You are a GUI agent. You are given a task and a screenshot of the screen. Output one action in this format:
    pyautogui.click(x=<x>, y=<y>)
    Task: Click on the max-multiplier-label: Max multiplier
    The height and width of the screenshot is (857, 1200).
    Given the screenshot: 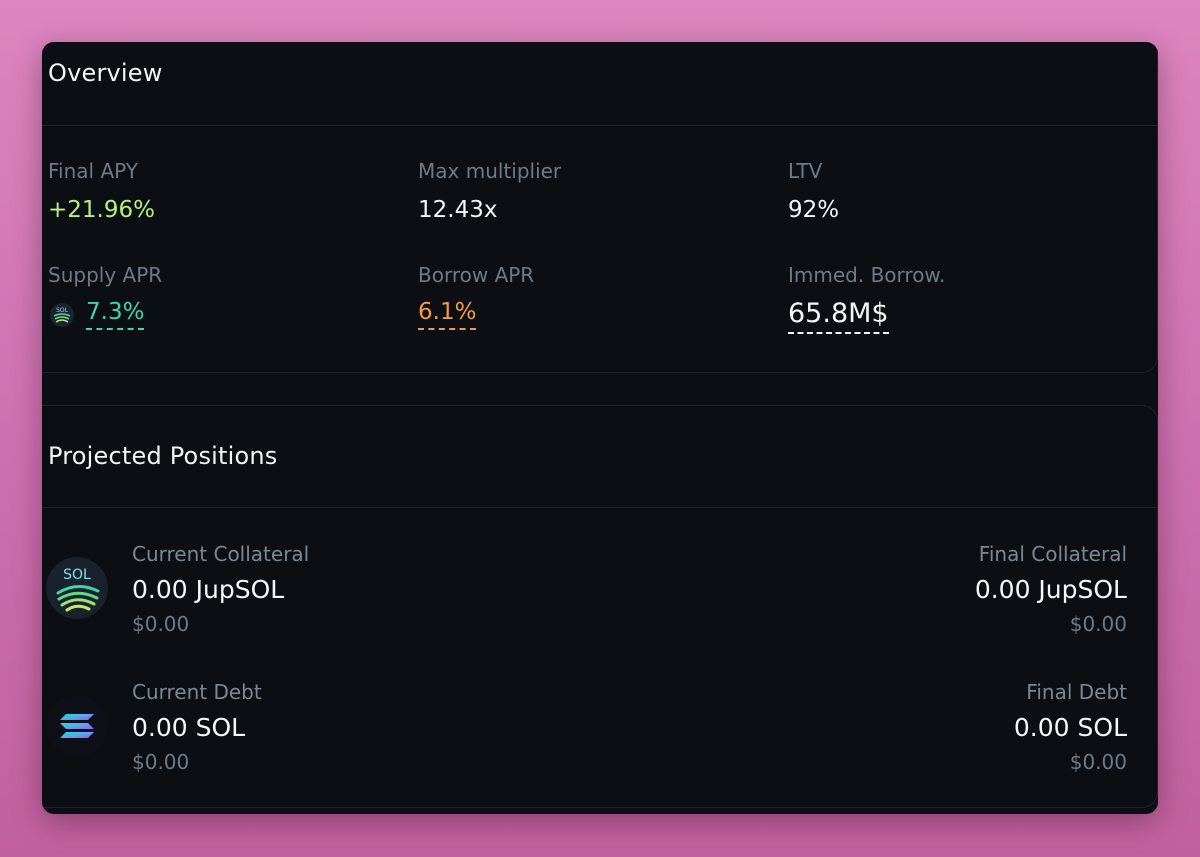 What is the action you would take?
    pyautogui.click(x=490, y=171)
    